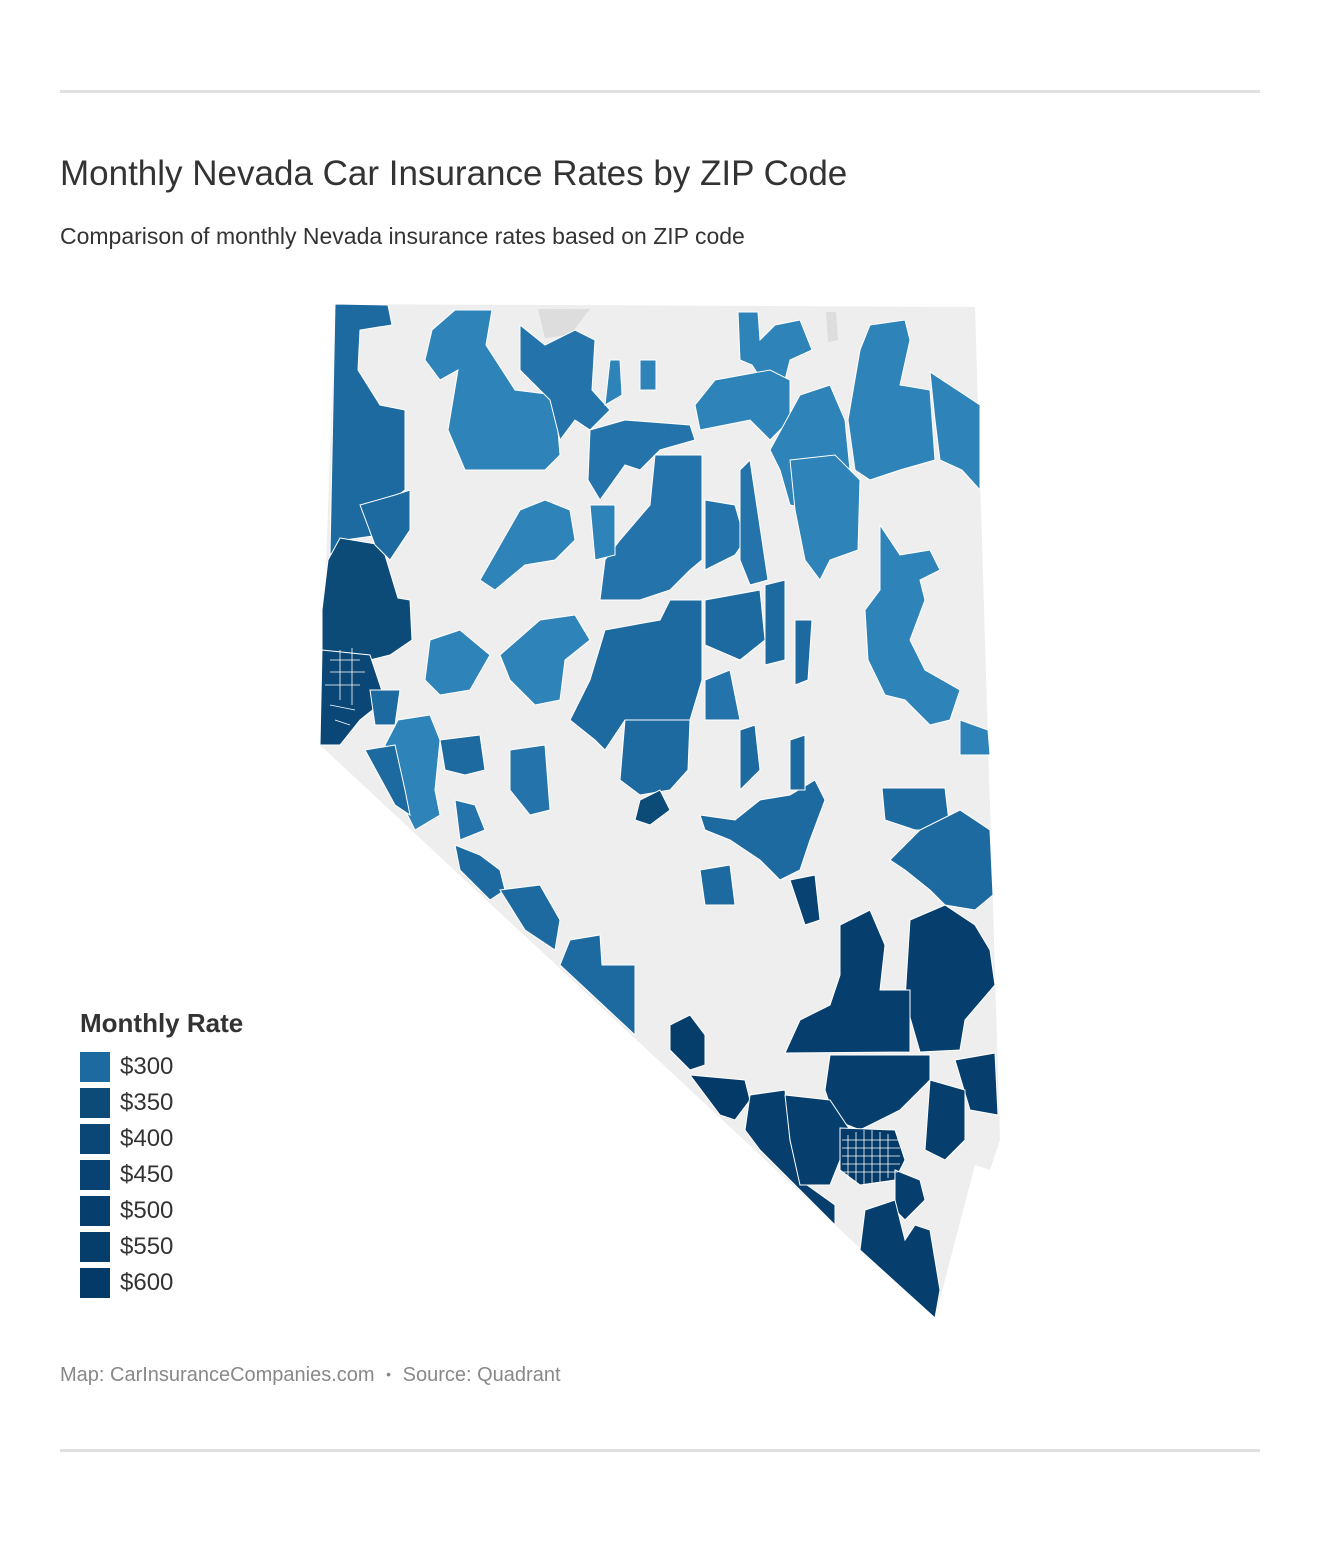  I want to click on zip-region-reno-area, so click(352, 697).